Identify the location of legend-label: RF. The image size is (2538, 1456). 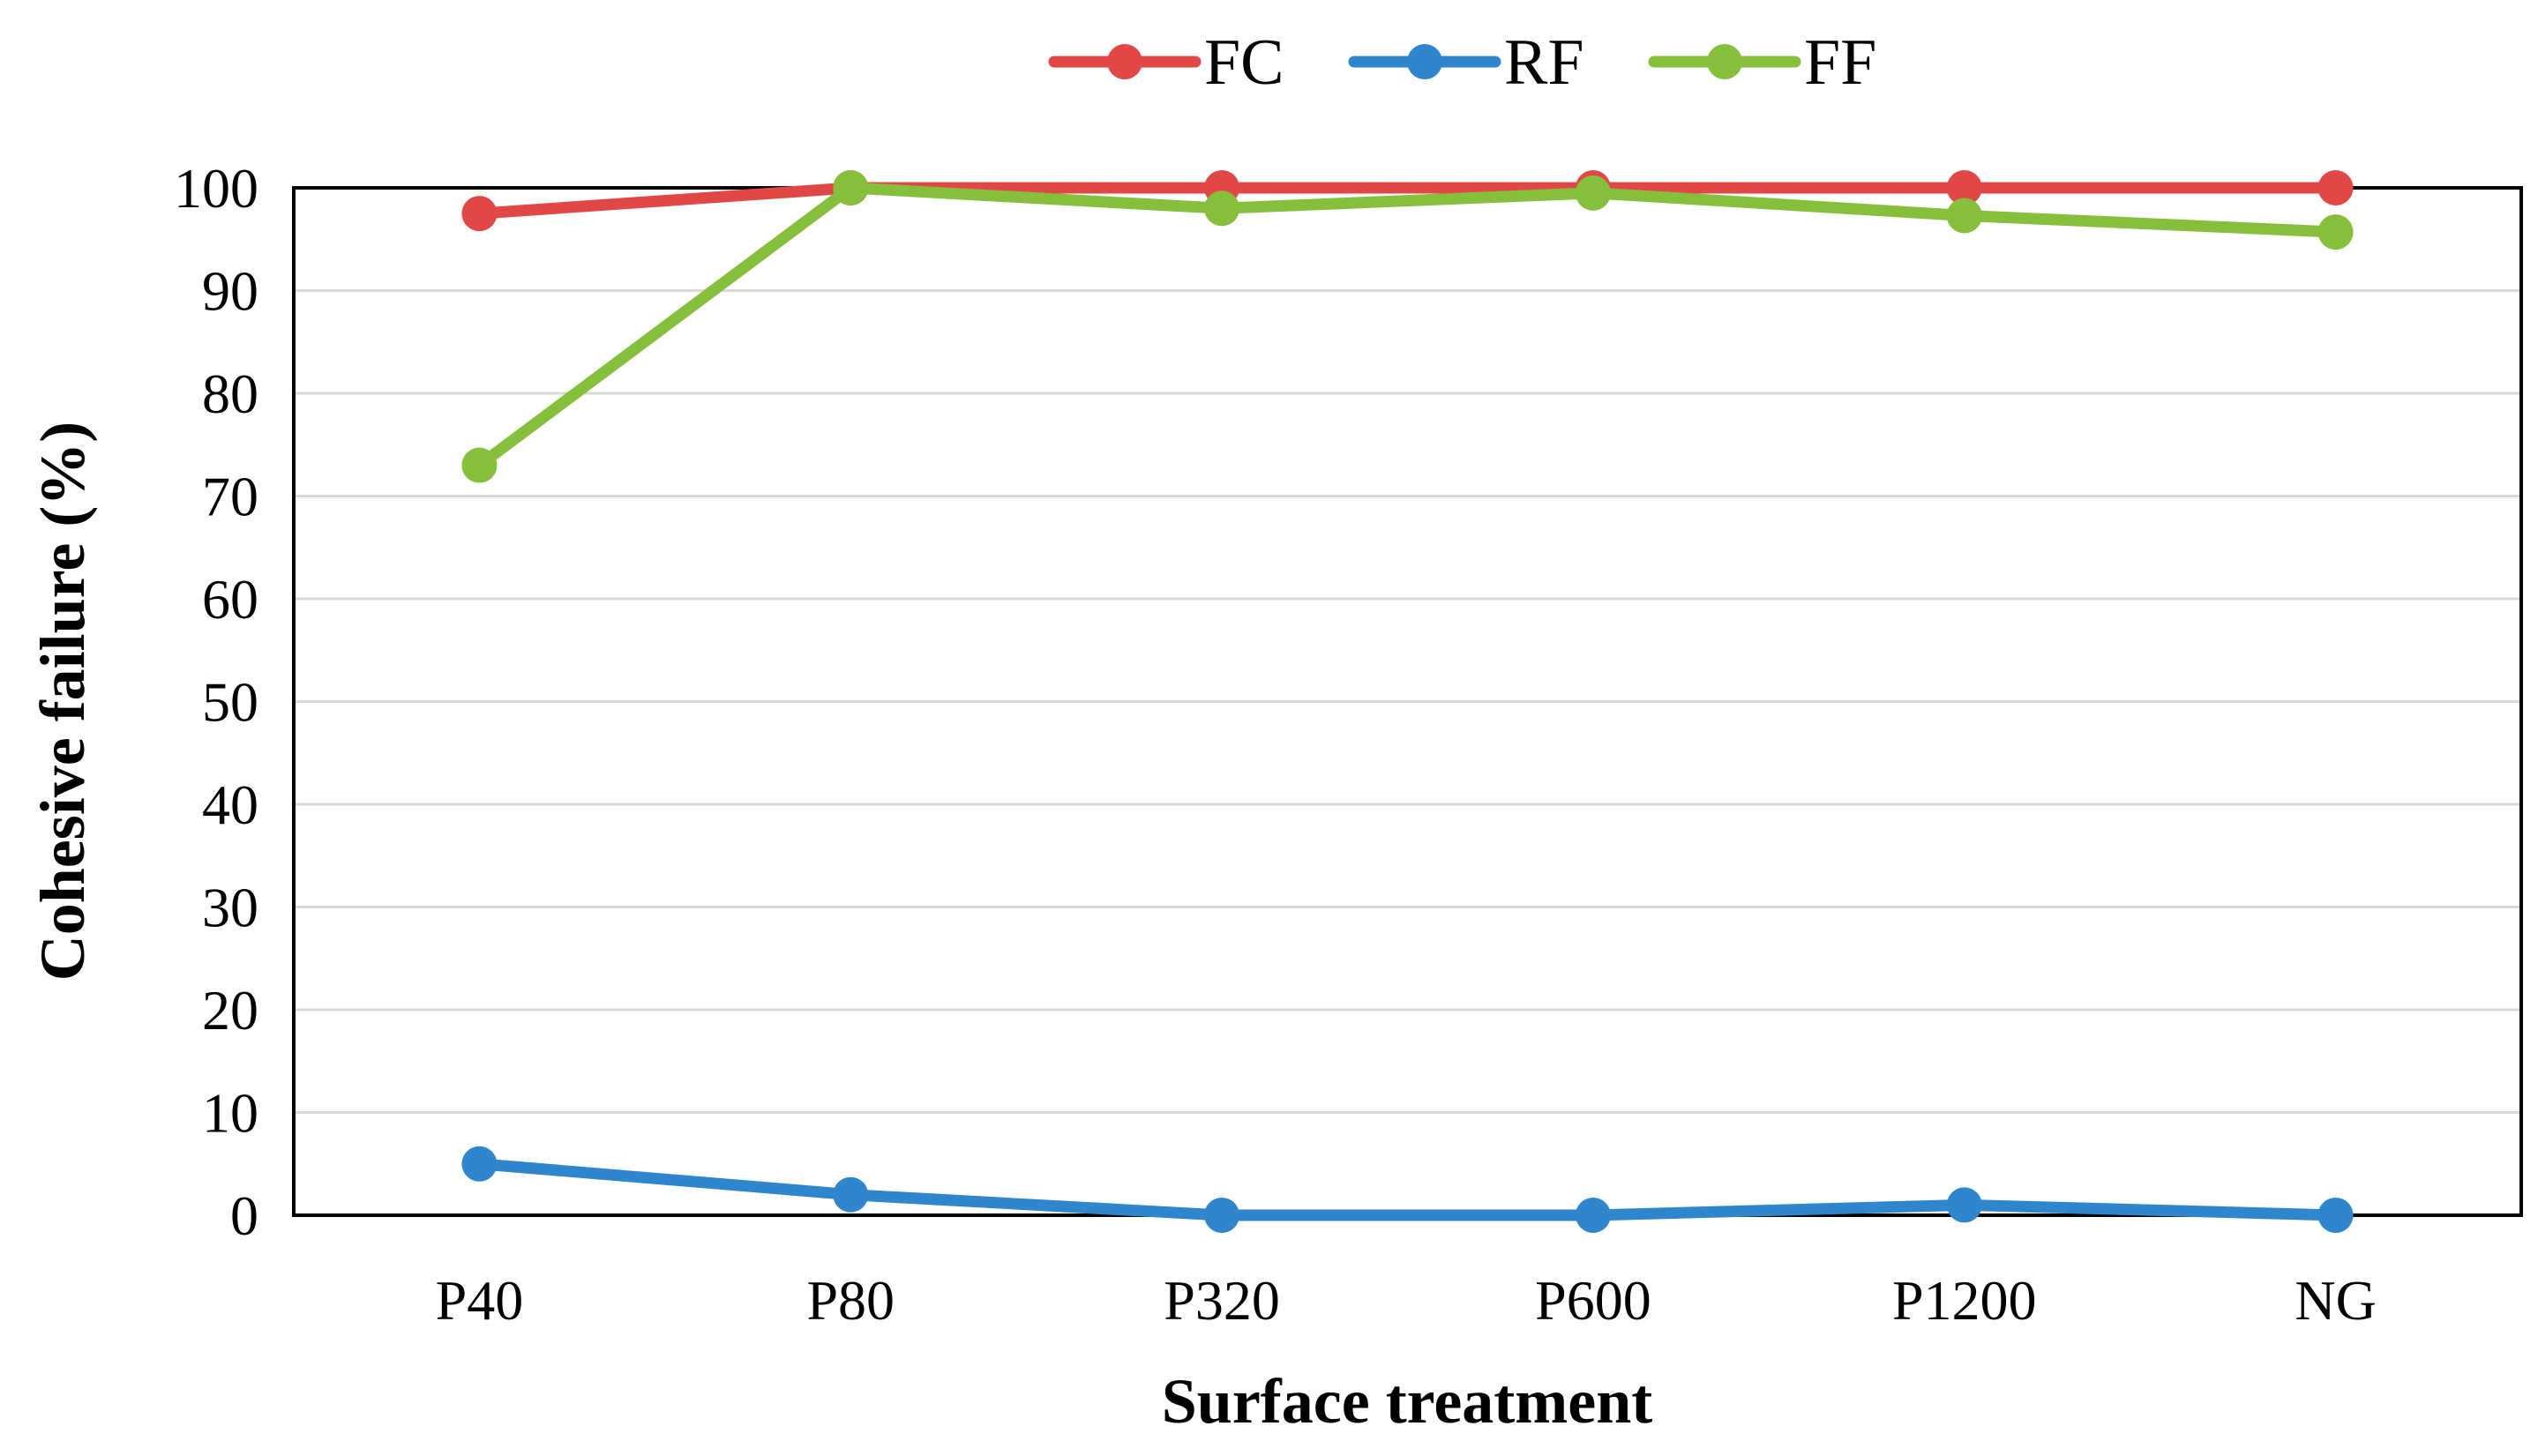
(1544, 62).